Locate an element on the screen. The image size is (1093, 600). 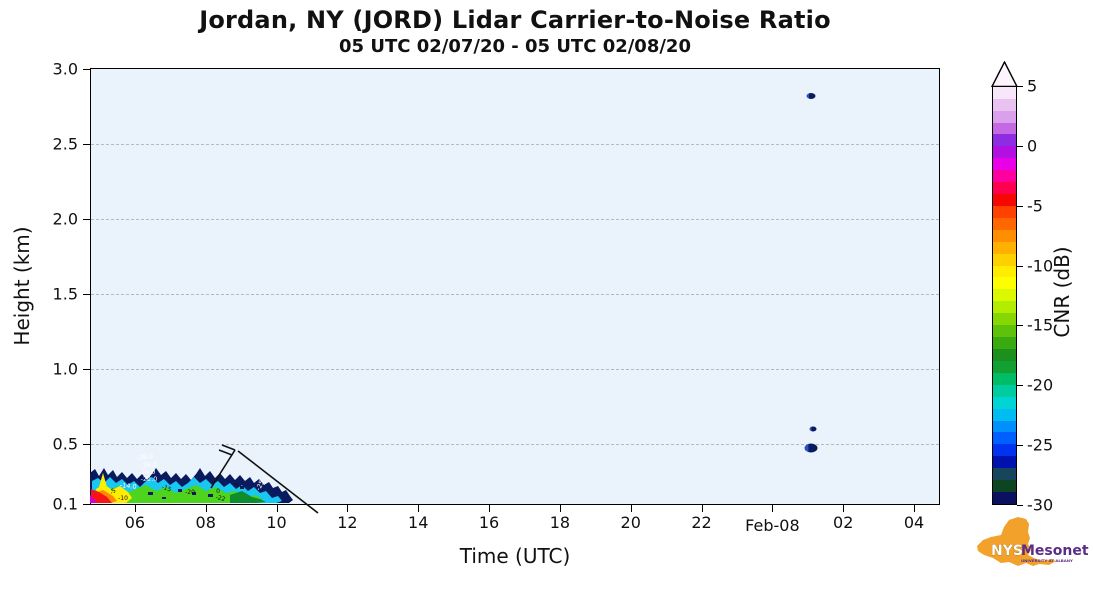
gridline-1.5km is located at coordinates (515, 294).